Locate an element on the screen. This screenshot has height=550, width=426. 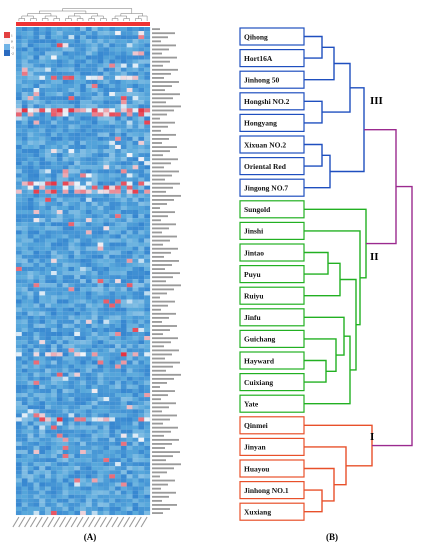
column-branch is located at coordinates (45, 19).